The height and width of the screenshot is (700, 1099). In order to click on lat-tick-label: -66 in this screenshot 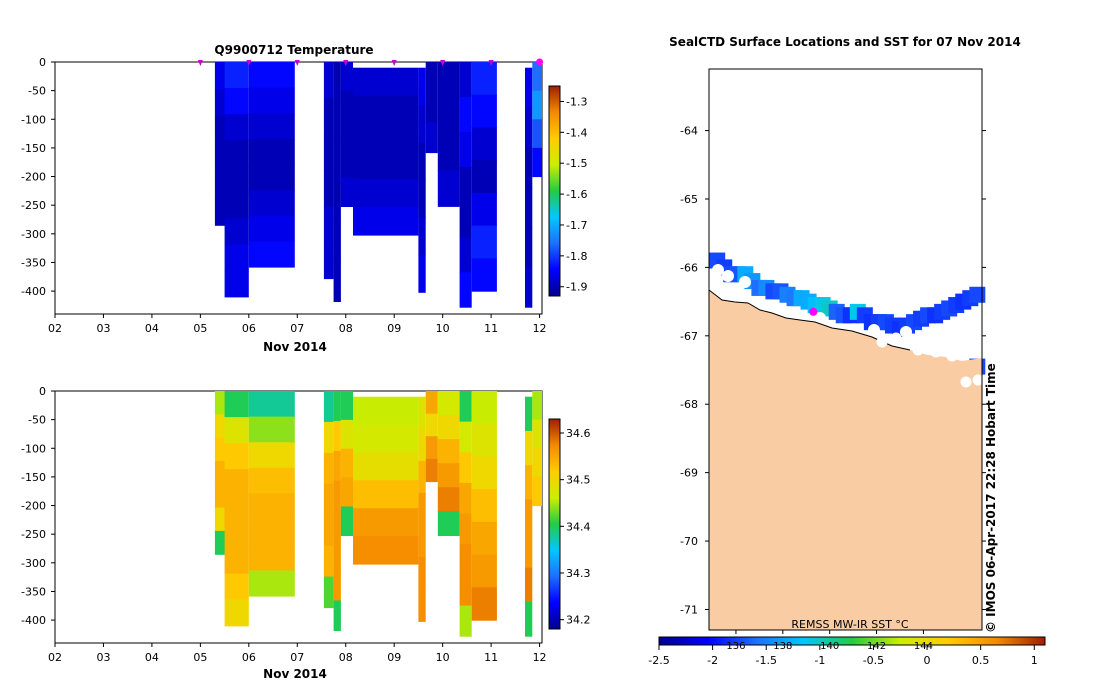, I will do `click(689, 267)`.